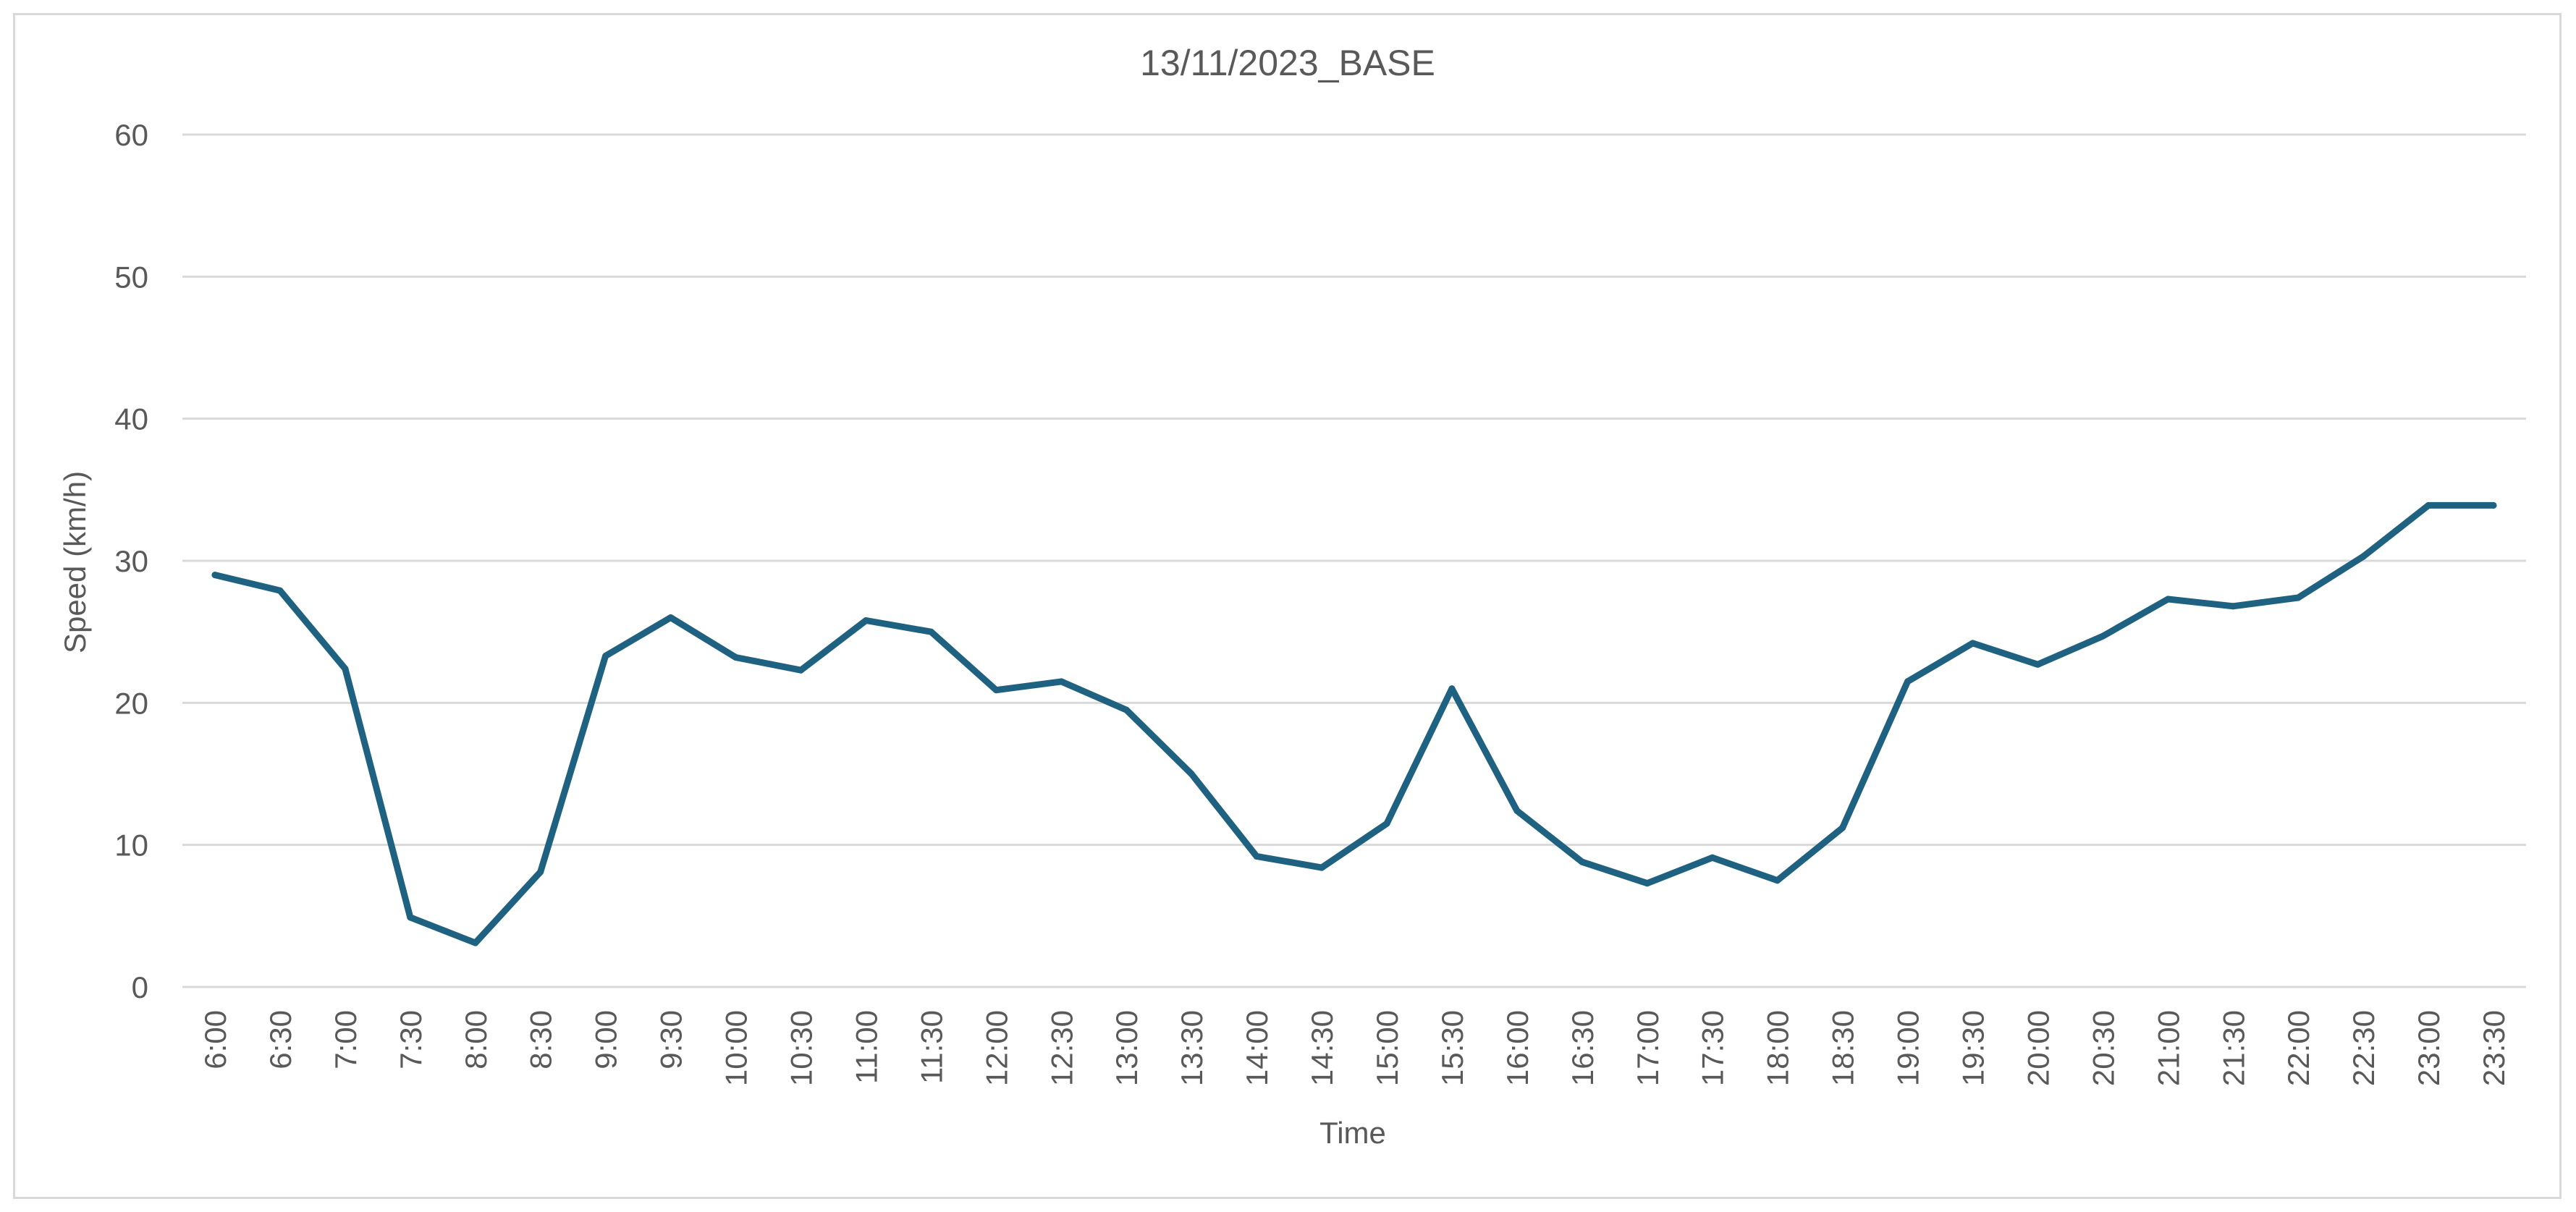 The image size is (2576, 1212). Describe the element at coordinates (476, 1039) in the screenshot. I see `x-tick-label: 8:00` at that location.